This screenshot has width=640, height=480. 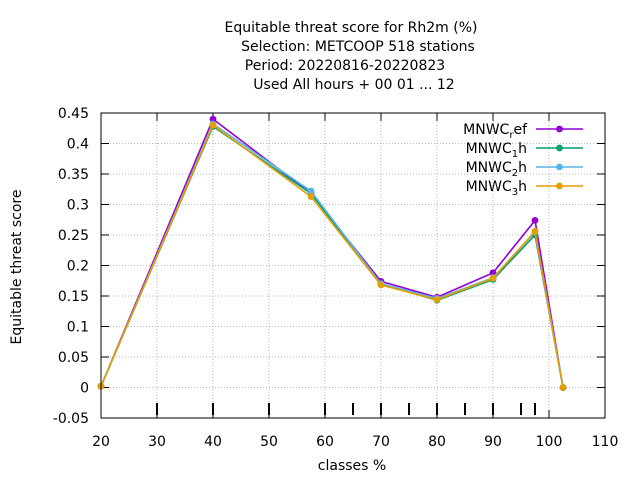 I want to click on legend-entry-MNWC_2h: MNWC2h, so click(x=524, y=169).